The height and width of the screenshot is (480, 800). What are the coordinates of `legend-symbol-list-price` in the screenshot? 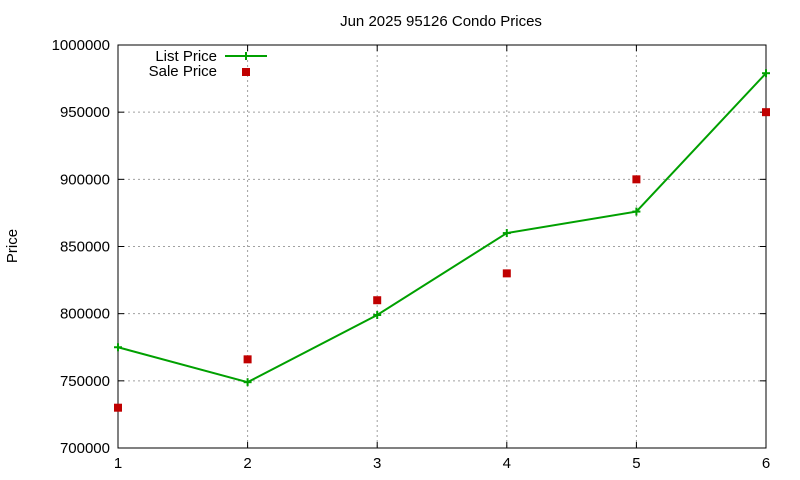 It's located at (246, 56).